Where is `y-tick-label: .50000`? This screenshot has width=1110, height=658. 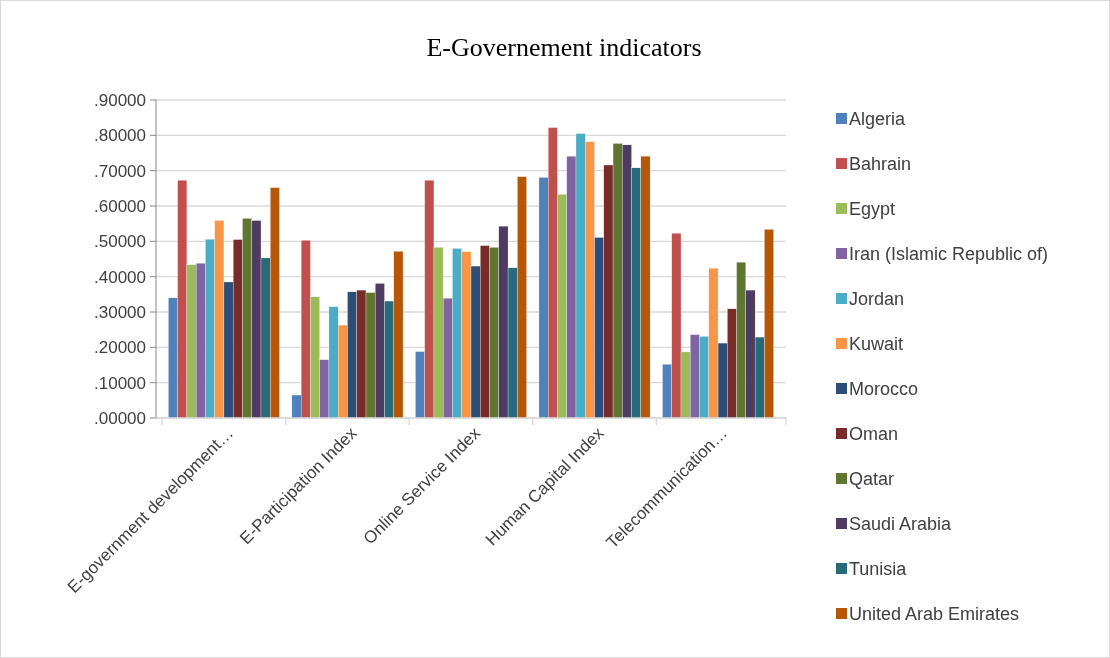
y-tick-label: .50000 is located at coordinates (120, 242).